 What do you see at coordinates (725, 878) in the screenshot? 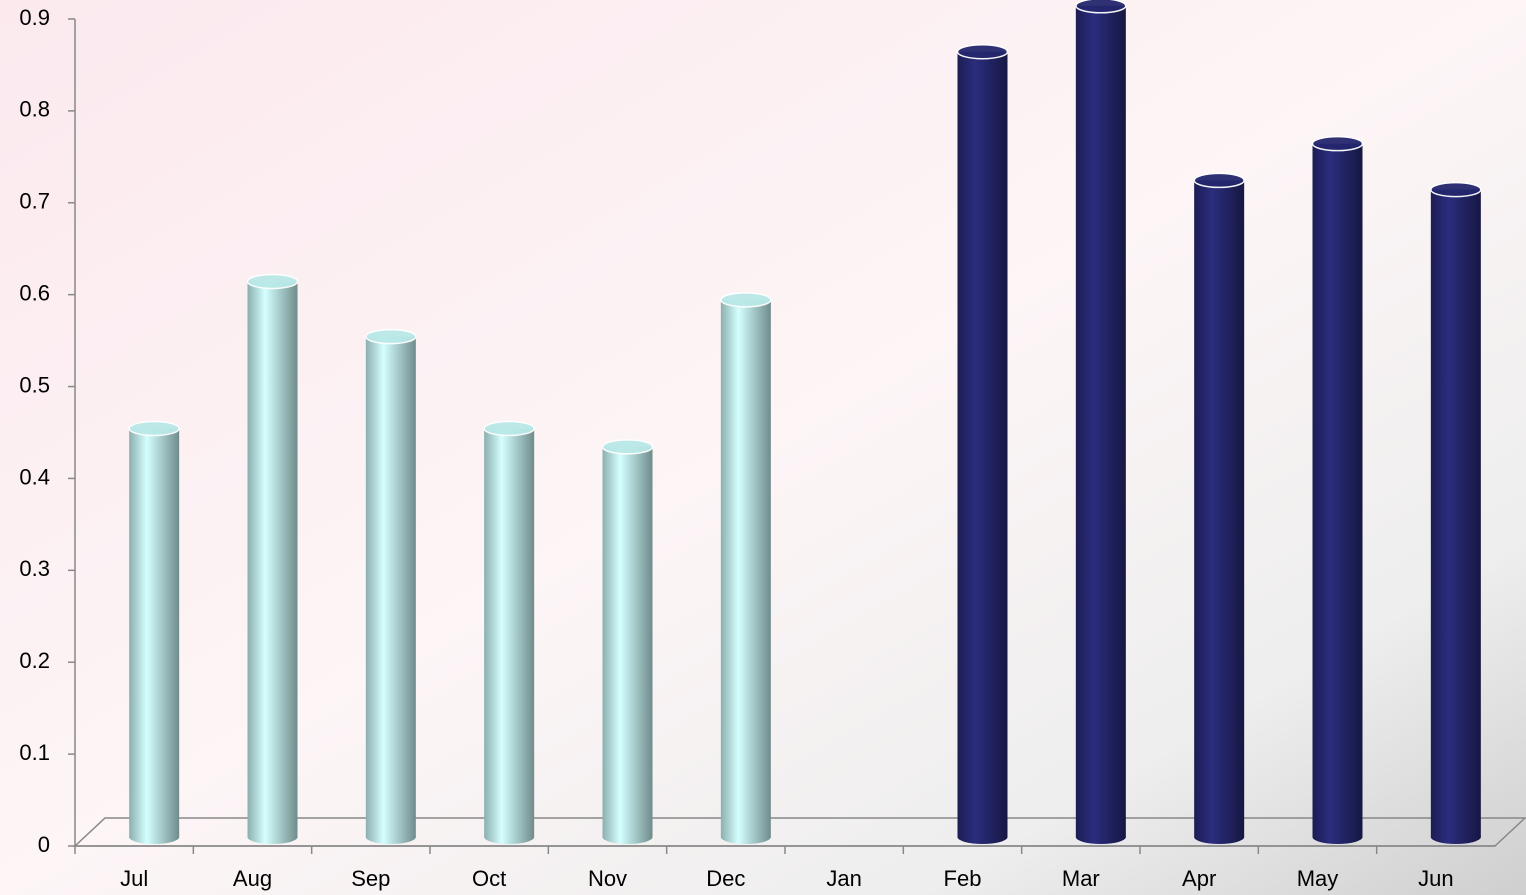
I see `x-tick-label: Dec` at bounding box center [725, 878].